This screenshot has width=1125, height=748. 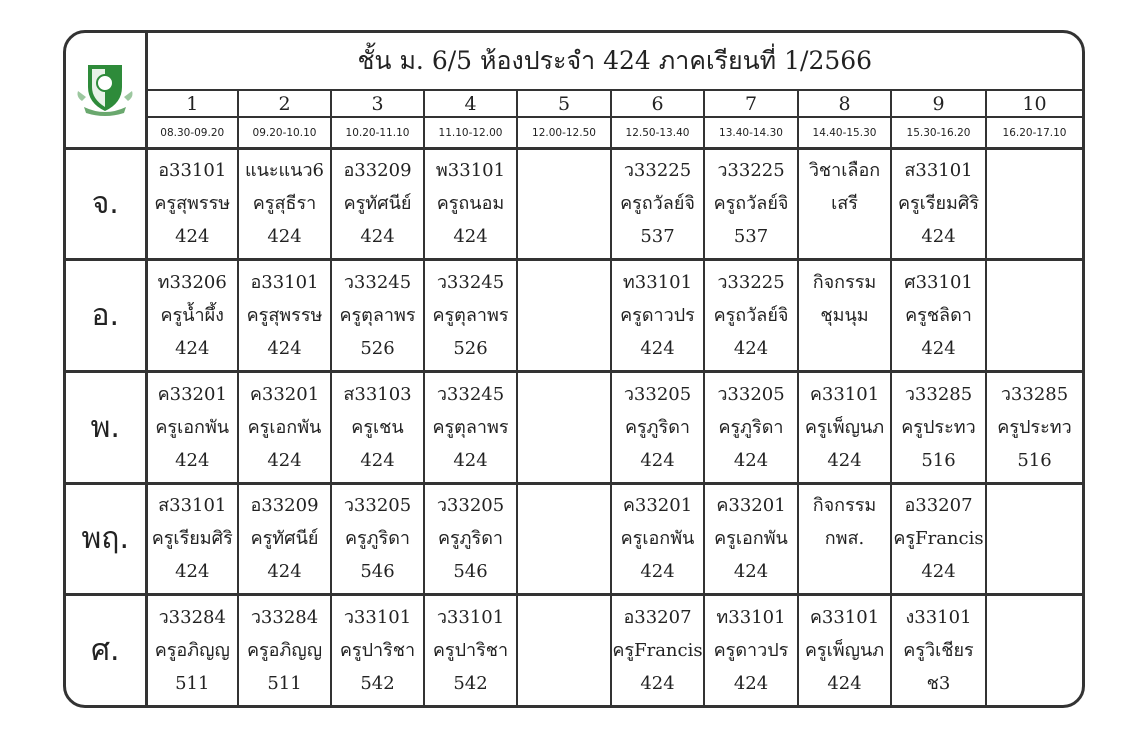 I want to click on room-number: 511, so click(x=192, y=684).